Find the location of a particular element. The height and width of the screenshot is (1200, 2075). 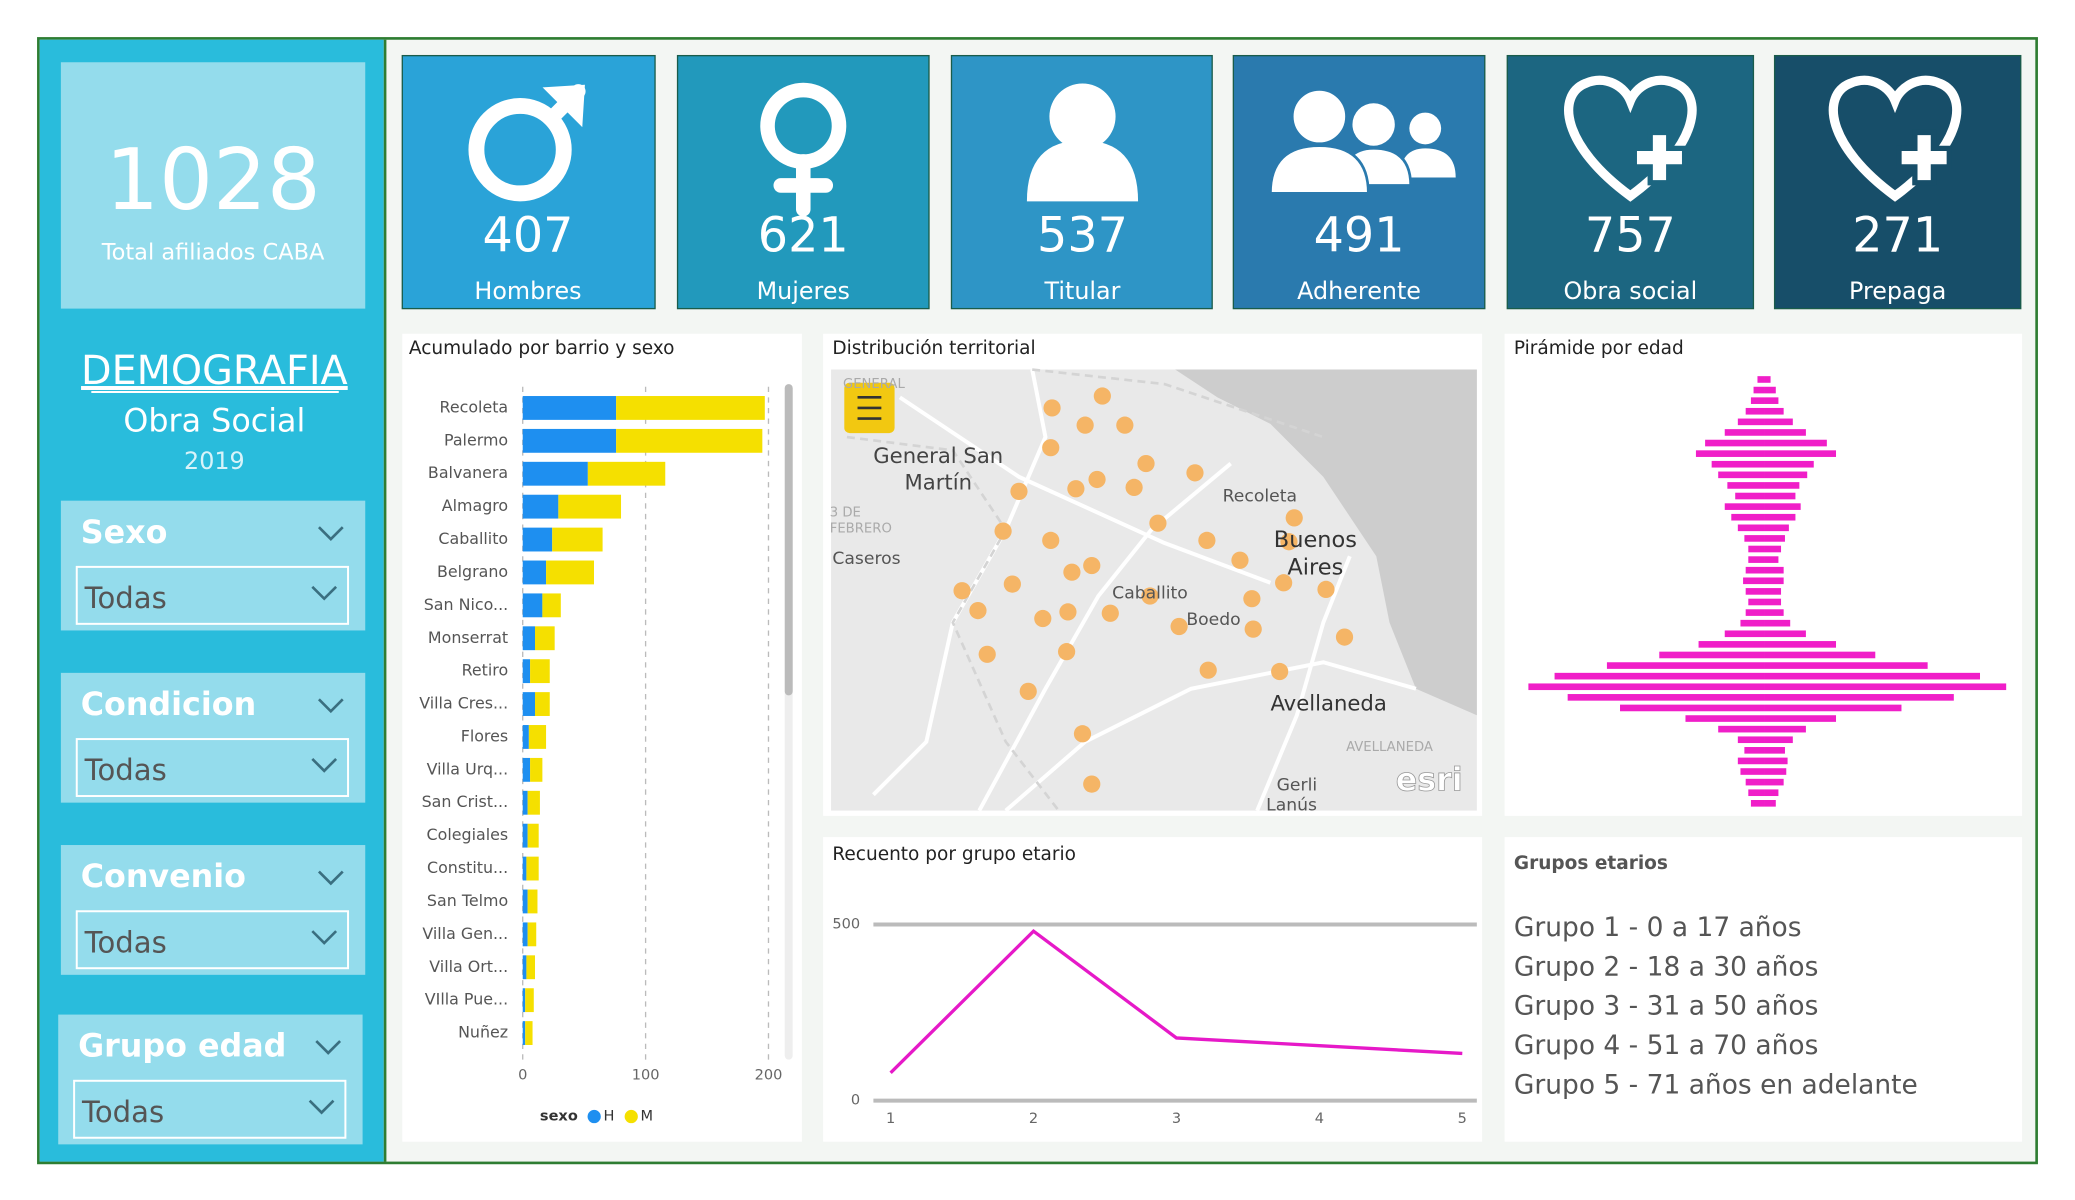

kpi-value: 407 is located at coordinates (528, 235).